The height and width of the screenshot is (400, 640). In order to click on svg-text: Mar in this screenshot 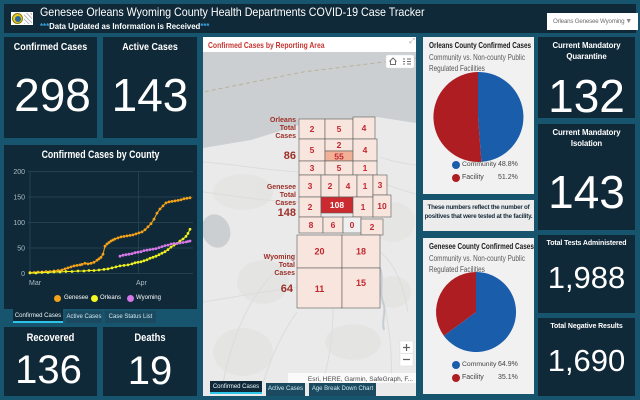, I will do `click(35, 283)`.